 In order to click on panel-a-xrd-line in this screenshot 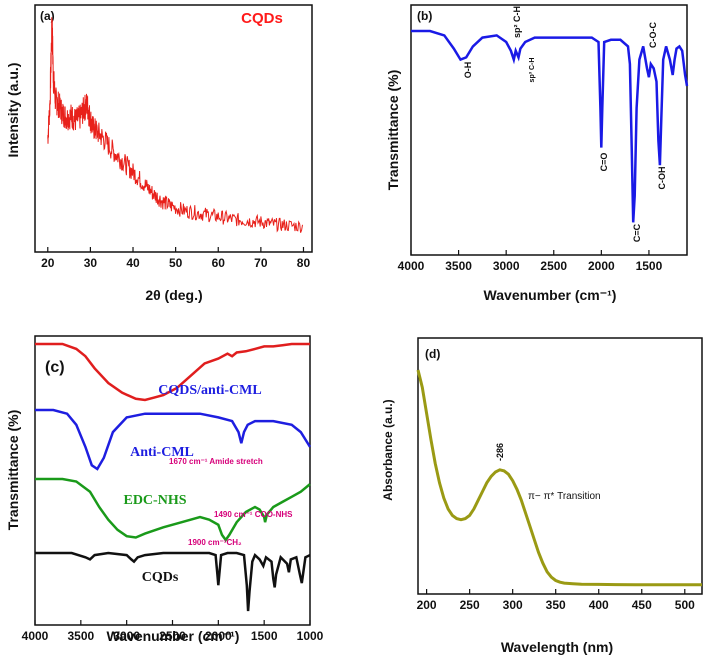, I will do `click(175, 125)`.